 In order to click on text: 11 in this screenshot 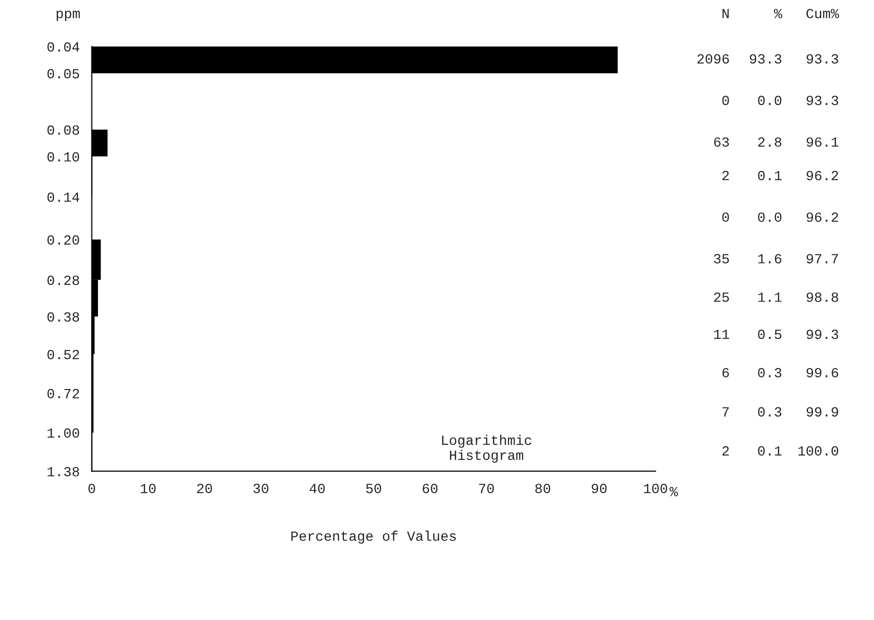, I will do `click(722, 334)`.